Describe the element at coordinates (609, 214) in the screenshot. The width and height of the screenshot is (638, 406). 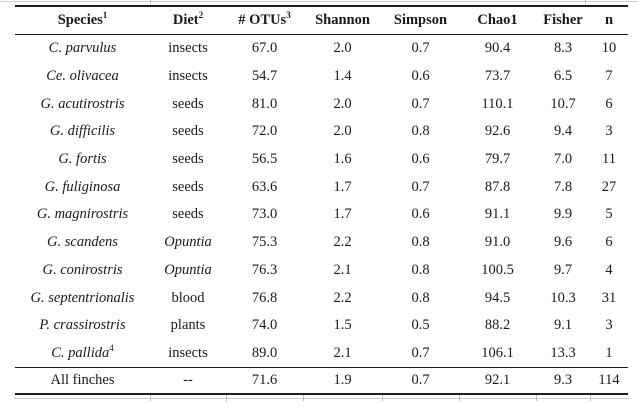
I see `cell-n: 5` at that location.